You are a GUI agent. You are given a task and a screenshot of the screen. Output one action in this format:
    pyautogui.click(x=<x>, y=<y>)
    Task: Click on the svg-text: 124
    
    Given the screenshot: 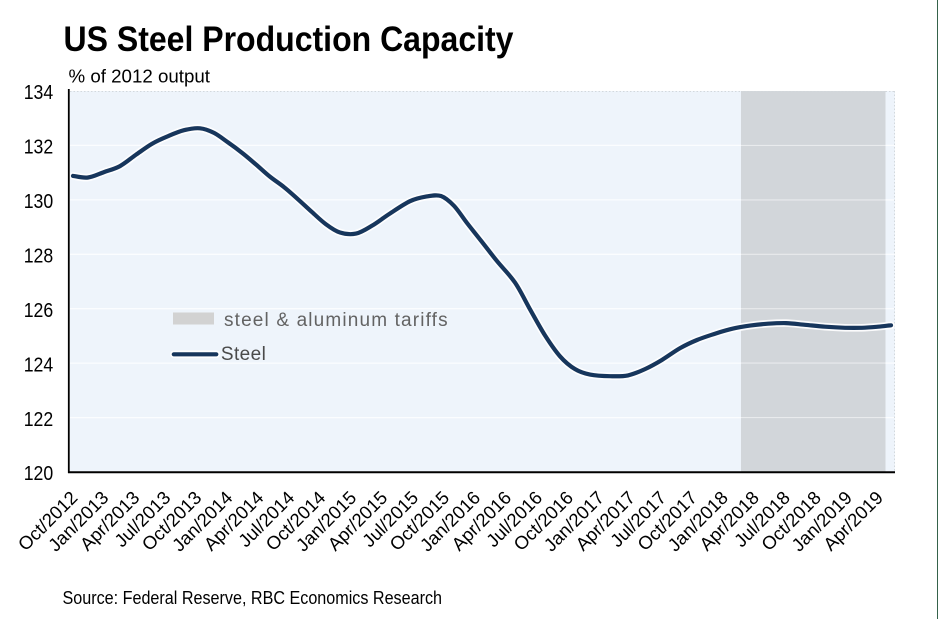 What is the action you would take?
    pyautogui.click(x=39, y=365)
    